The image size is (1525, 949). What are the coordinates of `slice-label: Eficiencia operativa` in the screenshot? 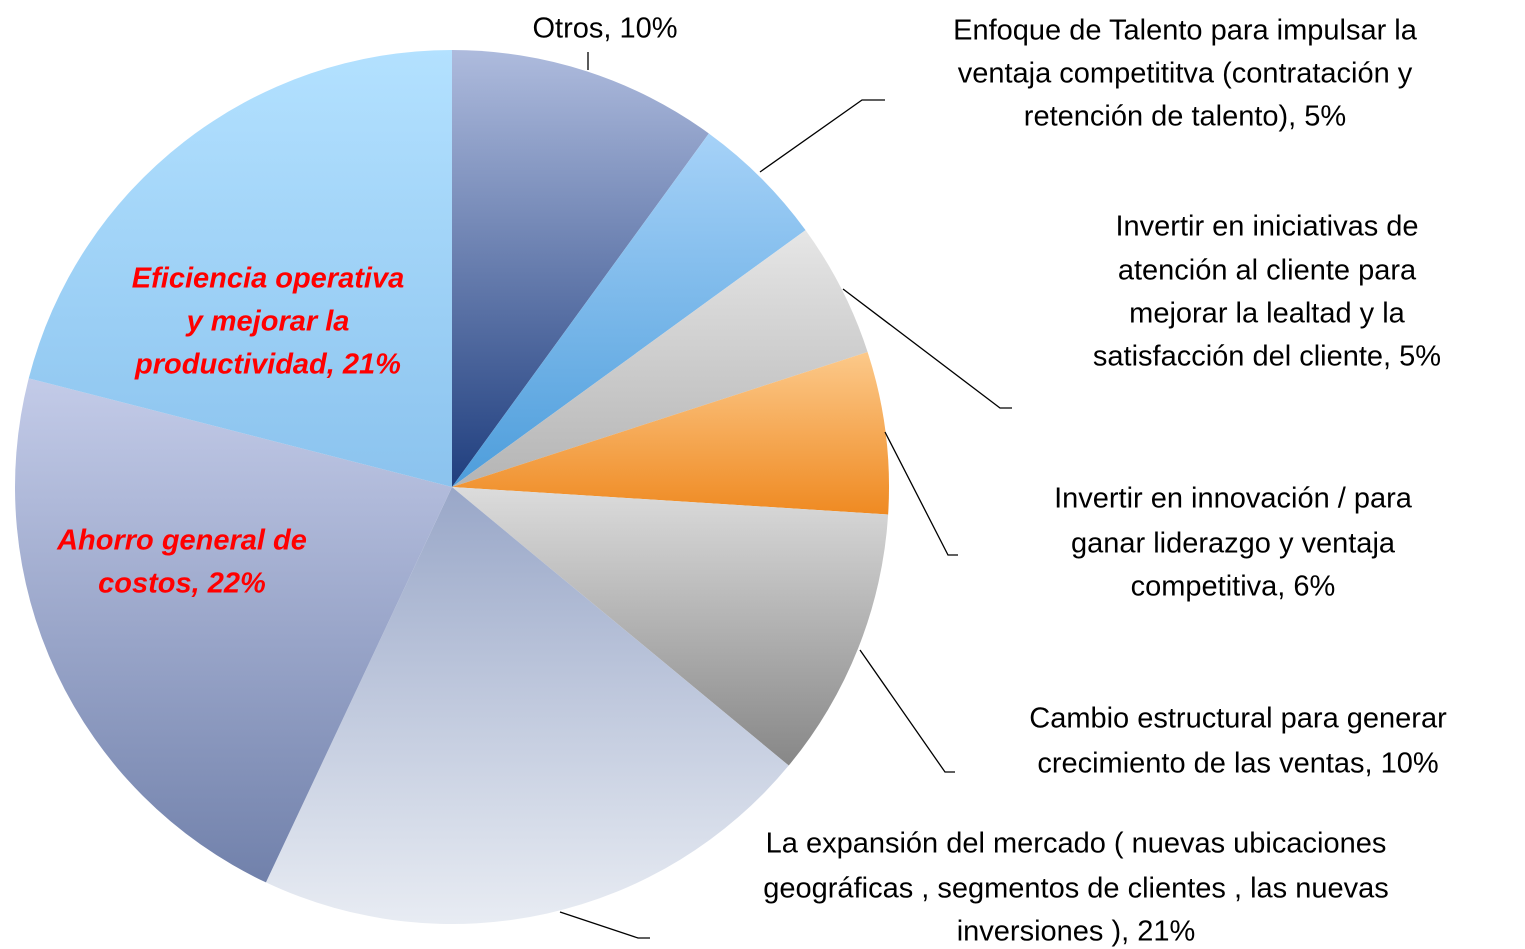 It's located at (268, 279).